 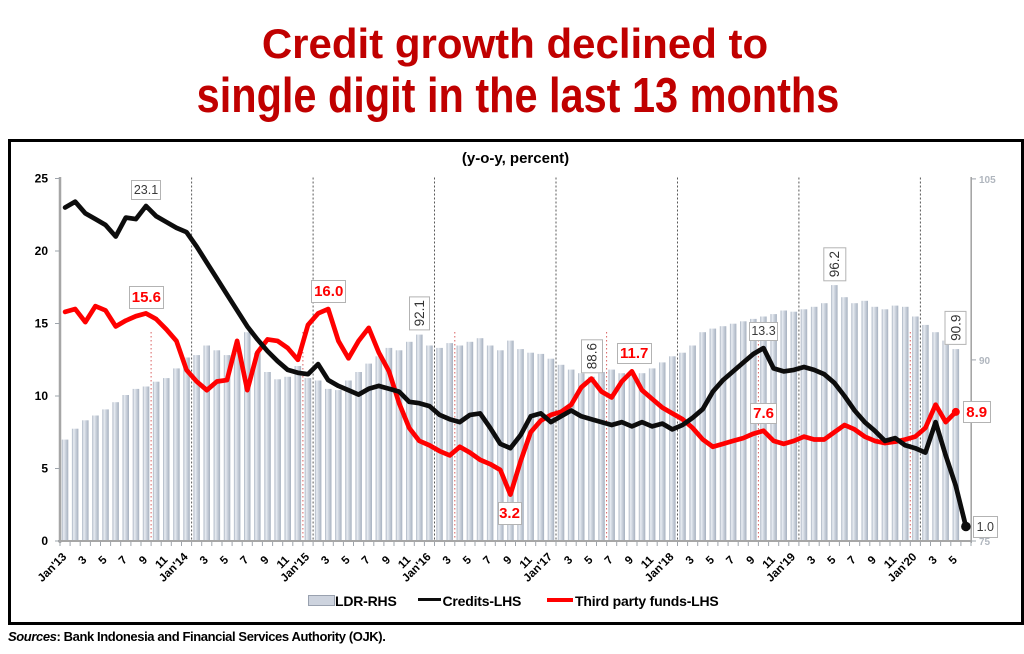 I want to click on svg-text: 25, so click(x=42, y=179).